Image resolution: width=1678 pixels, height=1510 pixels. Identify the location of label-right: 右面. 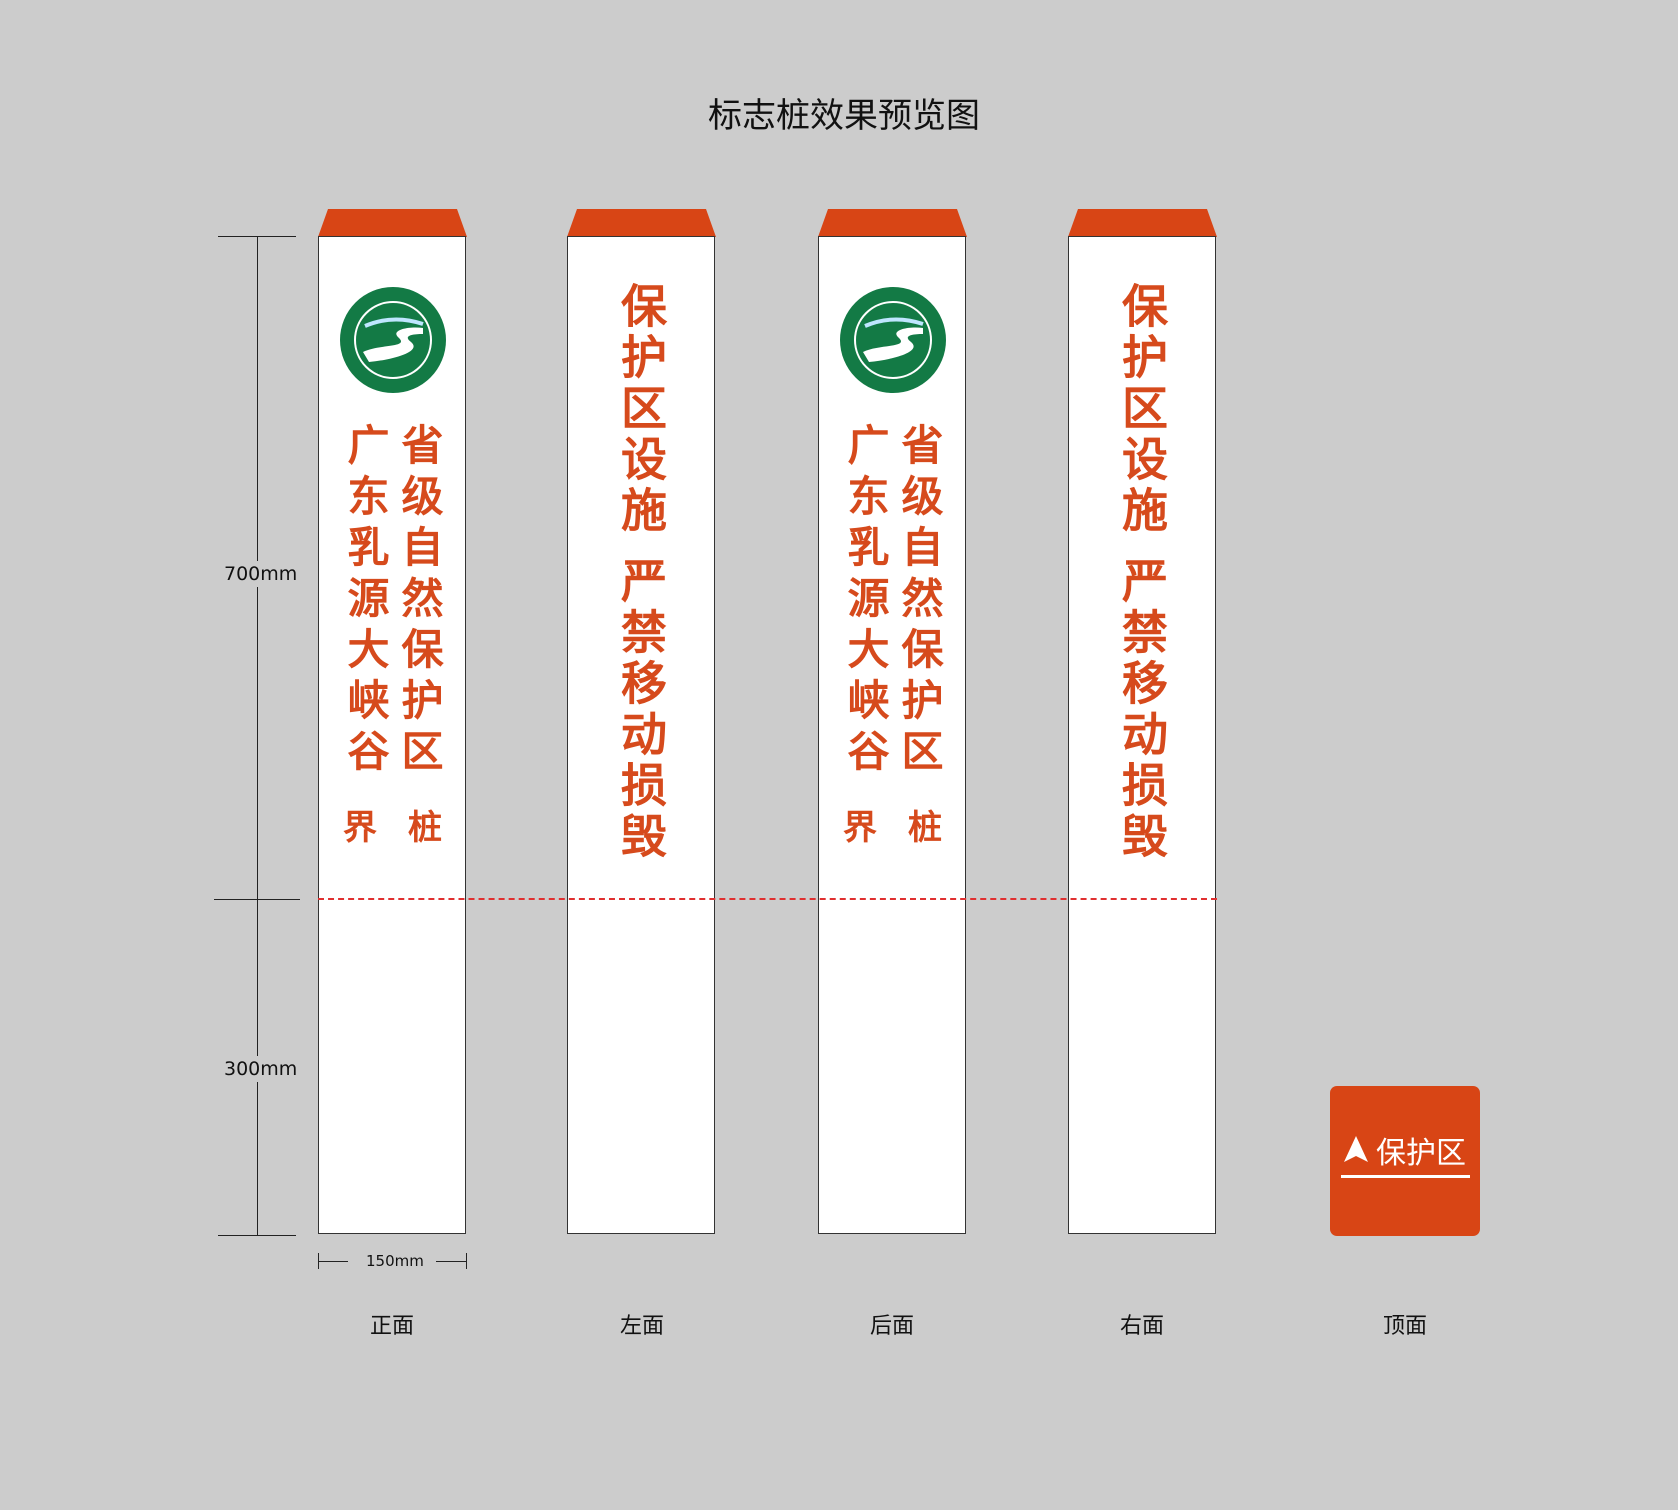
(1141, 1326).